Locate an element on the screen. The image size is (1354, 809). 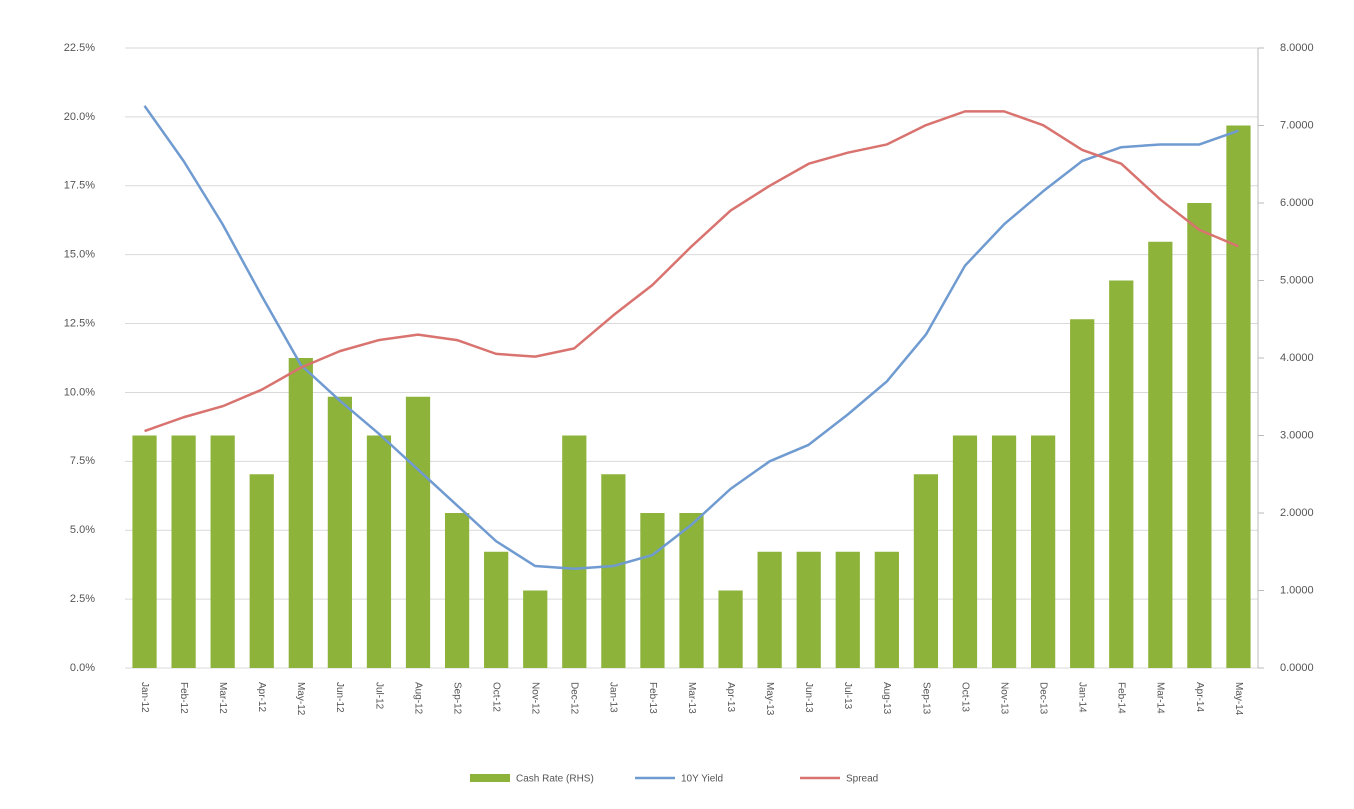
x-tick-label: Jun-12 is located at coordinates (339, 697).